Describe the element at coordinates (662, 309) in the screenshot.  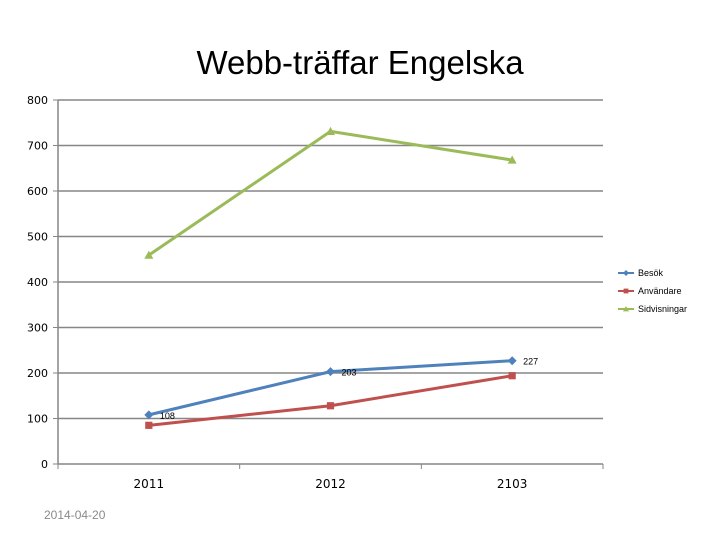
I see `legend-label-2: Sidvisningar` at that location.